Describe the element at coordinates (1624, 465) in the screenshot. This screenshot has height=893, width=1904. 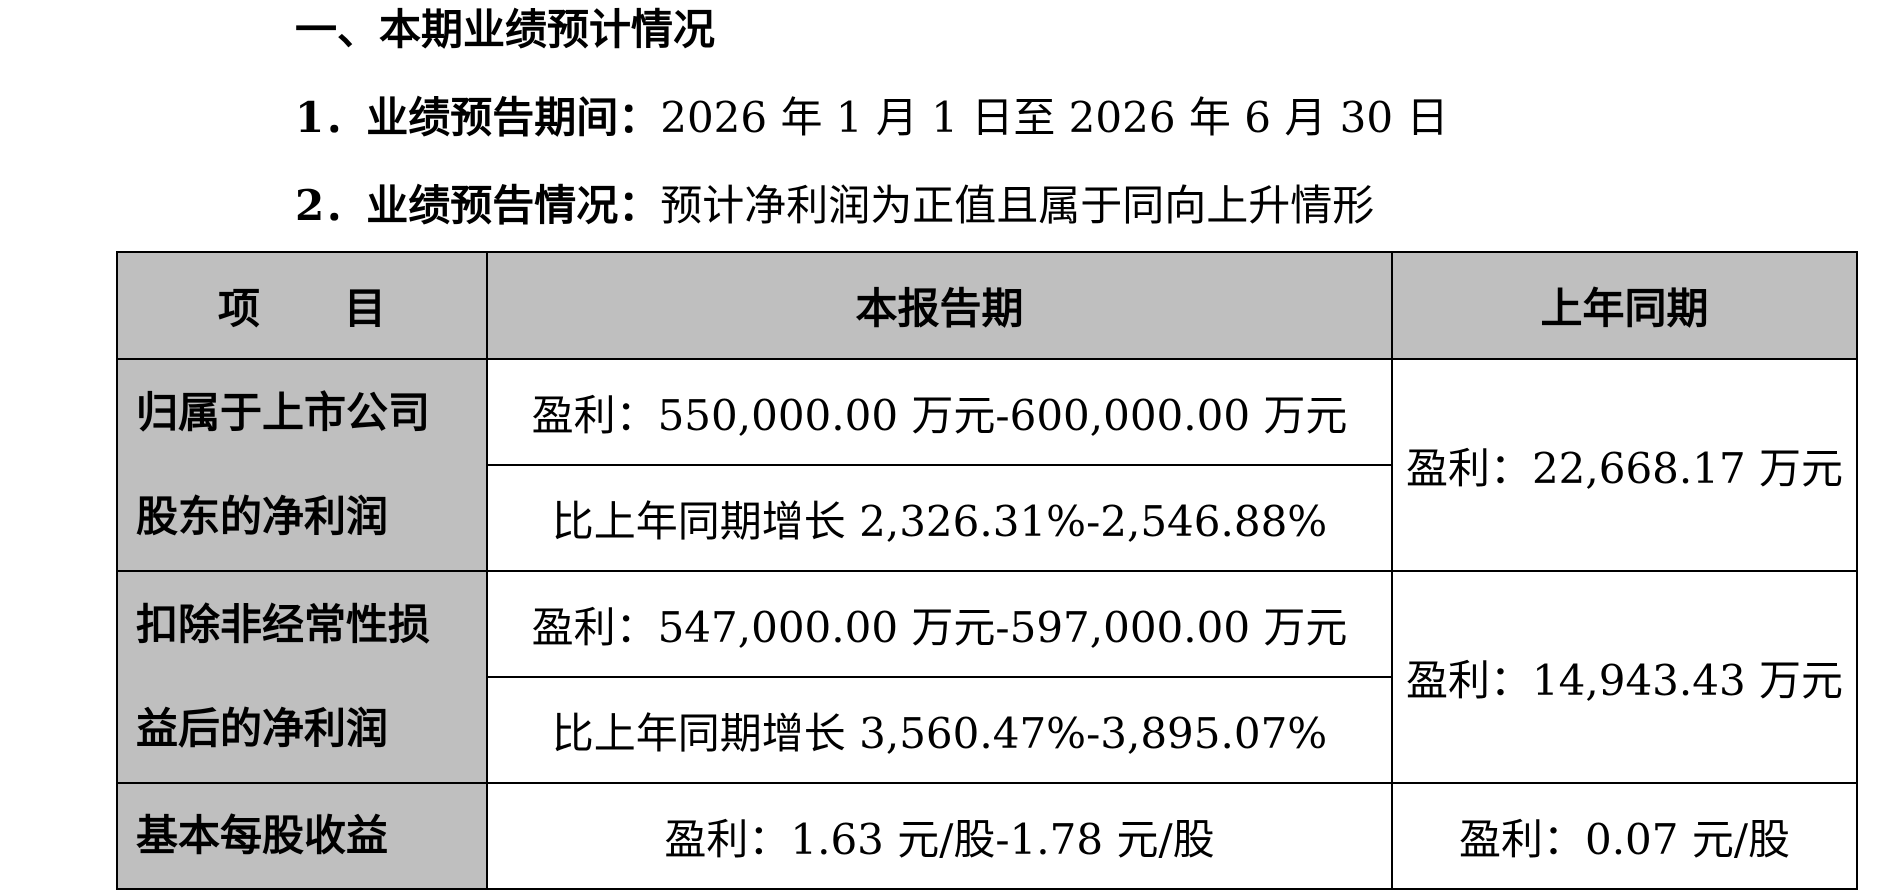
I see `cell-prior-profit: 盈利：22,668.17 万元` at that location.